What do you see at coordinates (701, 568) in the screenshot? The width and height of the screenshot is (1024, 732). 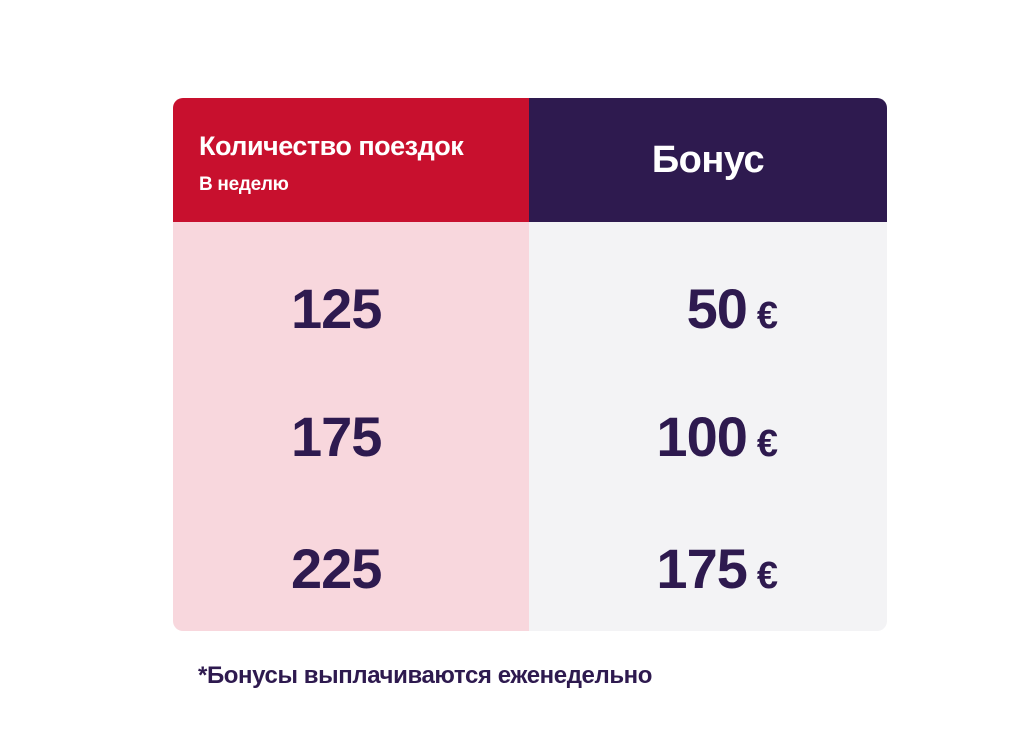 I see `bonus-amount: 175` at bounding box center [701, 568].